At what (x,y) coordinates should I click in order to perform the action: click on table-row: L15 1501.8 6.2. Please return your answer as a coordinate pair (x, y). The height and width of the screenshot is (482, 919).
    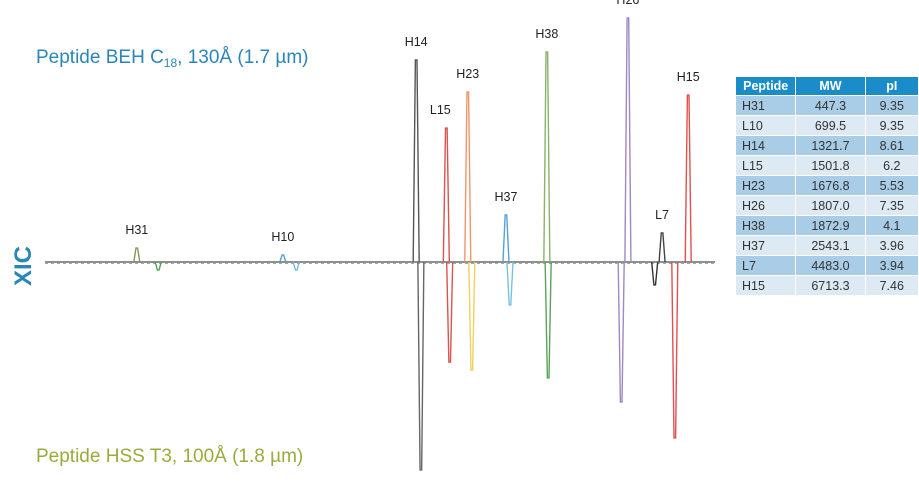
    Looking at the image, I should click on (827, 165).